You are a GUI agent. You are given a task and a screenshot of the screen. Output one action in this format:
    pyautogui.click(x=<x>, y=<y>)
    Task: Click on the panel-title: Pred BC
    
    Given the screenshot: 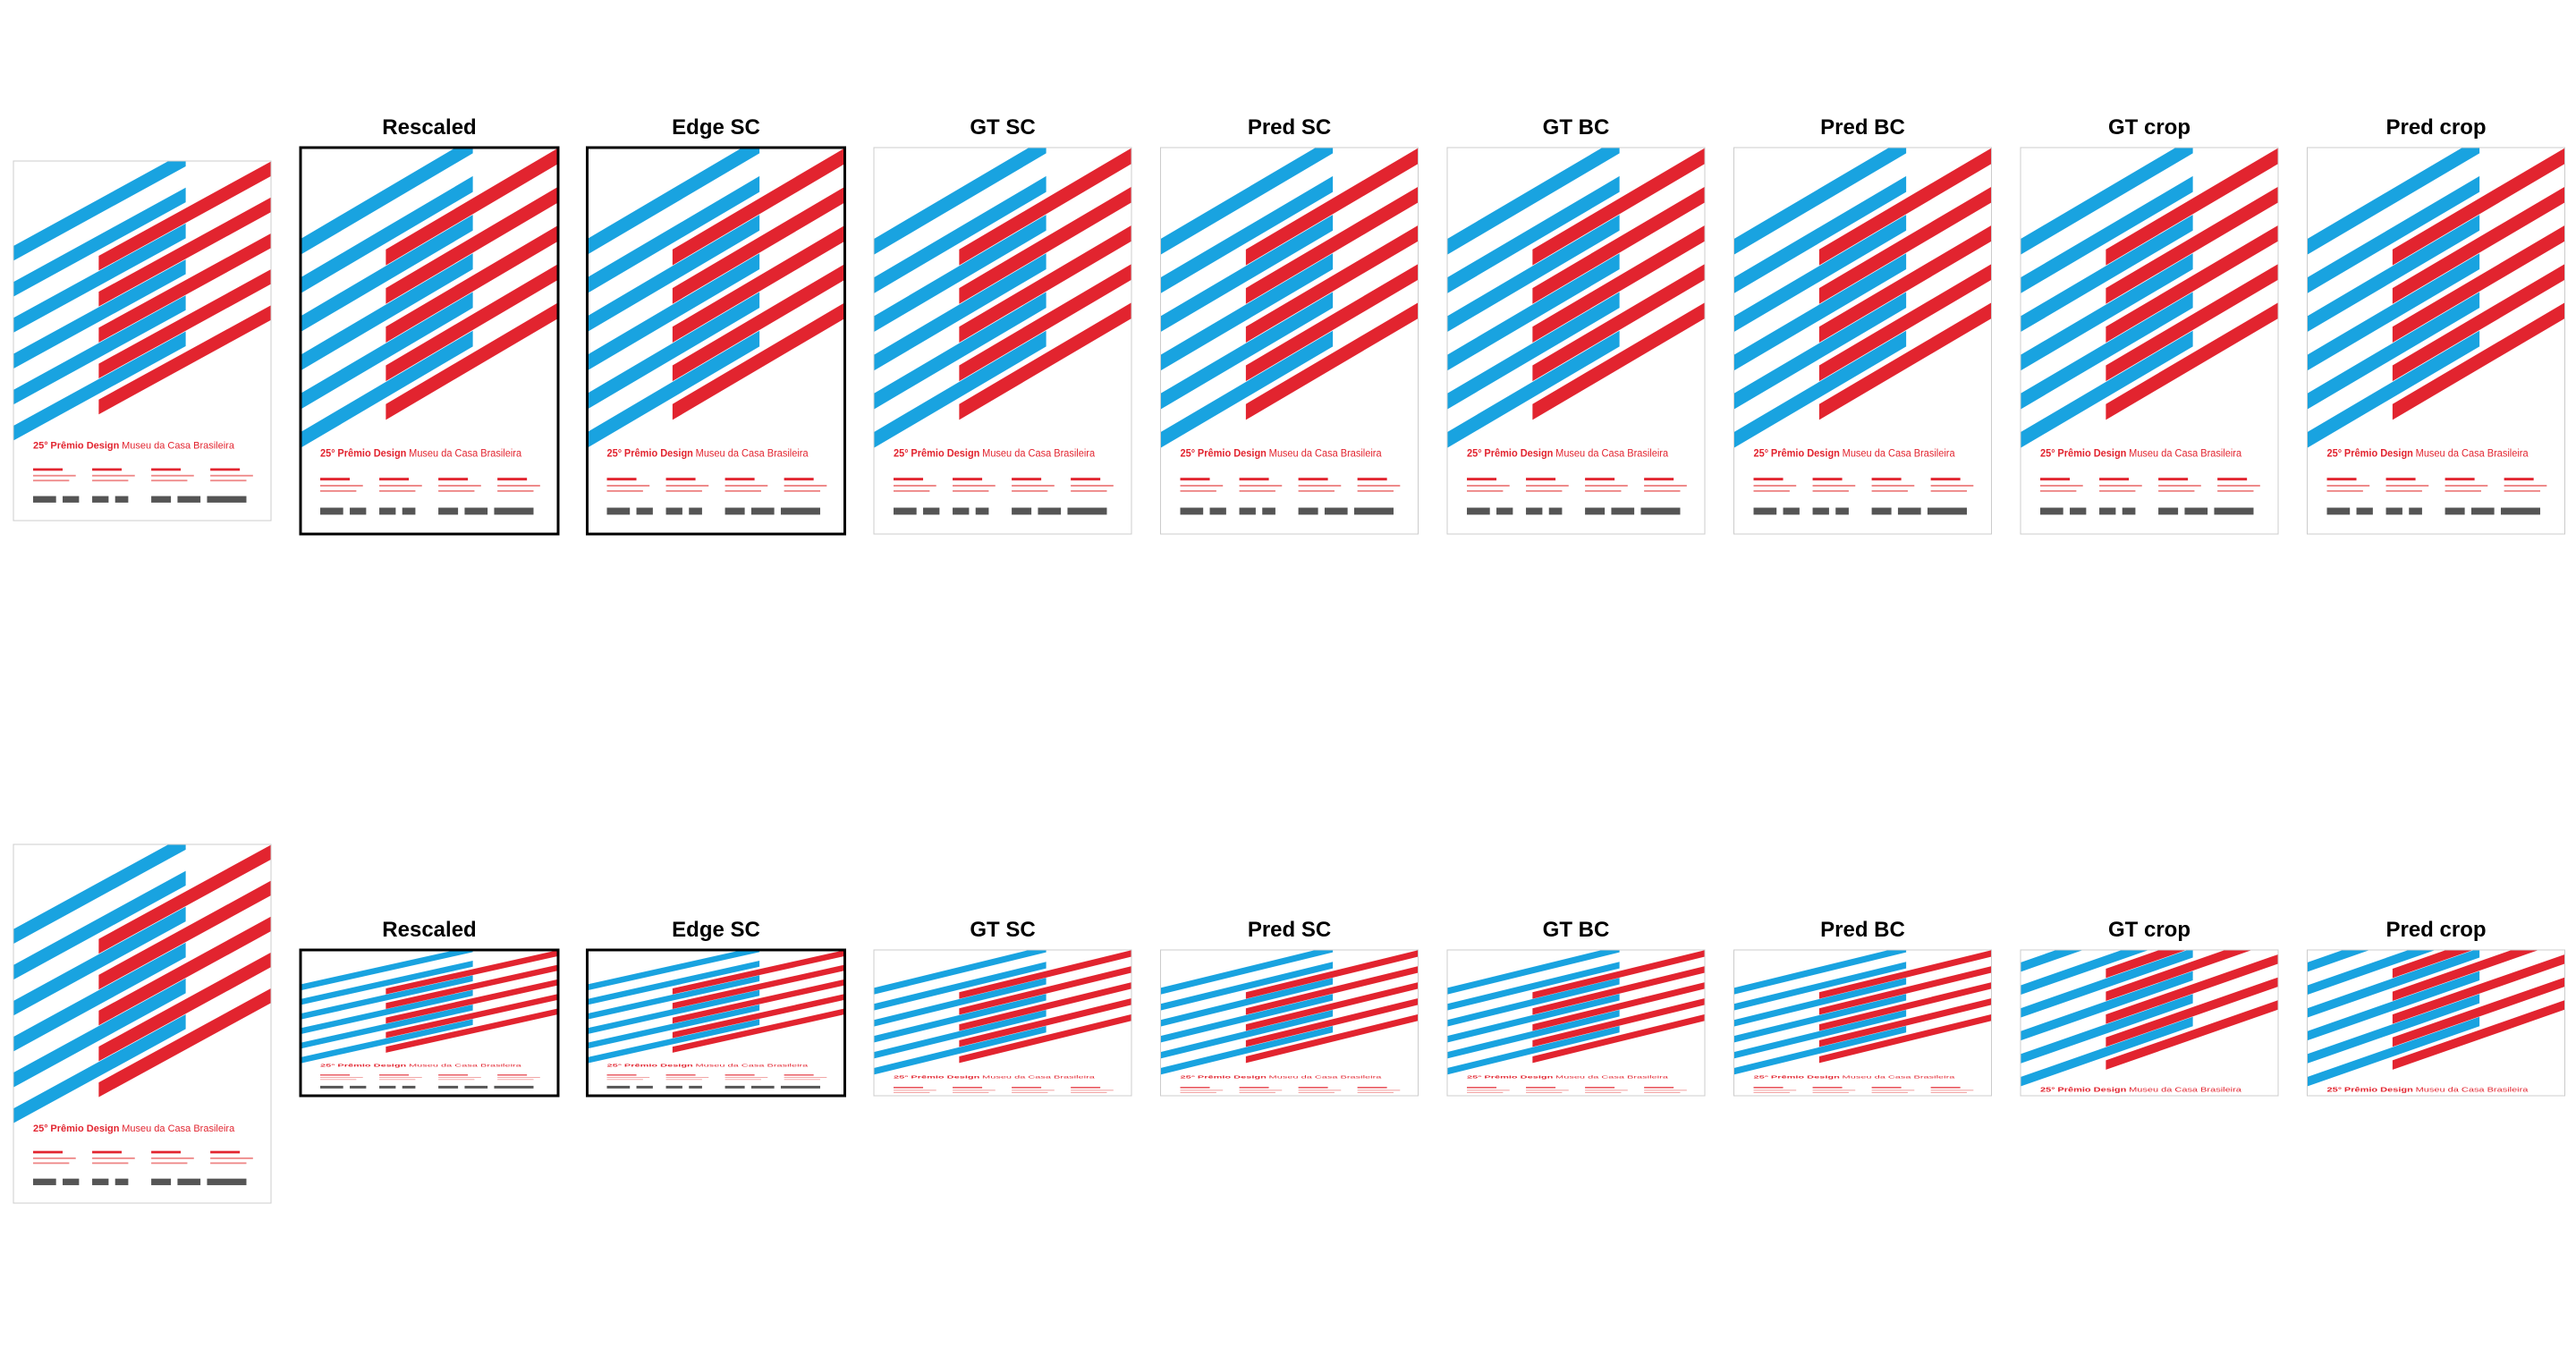 What is the action you would take?
    pyautogui.click(x=1862, y=127)
    